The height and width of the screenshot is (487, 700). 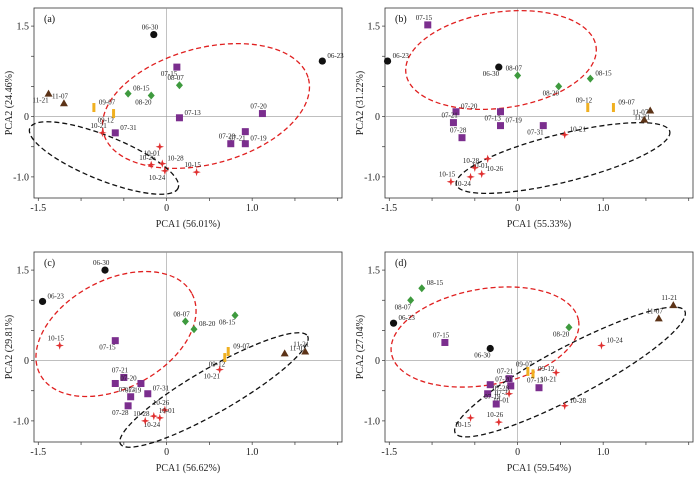 I want to click on cluster-ellipse-red, so click(x=501, y=60).